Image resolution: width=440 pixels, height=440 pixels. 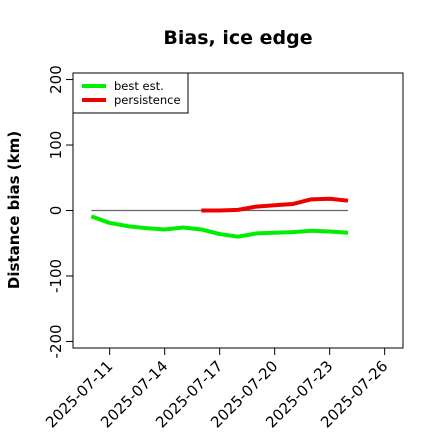 What do you see at coordinates (139, 86) in the screenshot?
I see `legend-label-best-est: best est.` at bounding box center [139, 86].